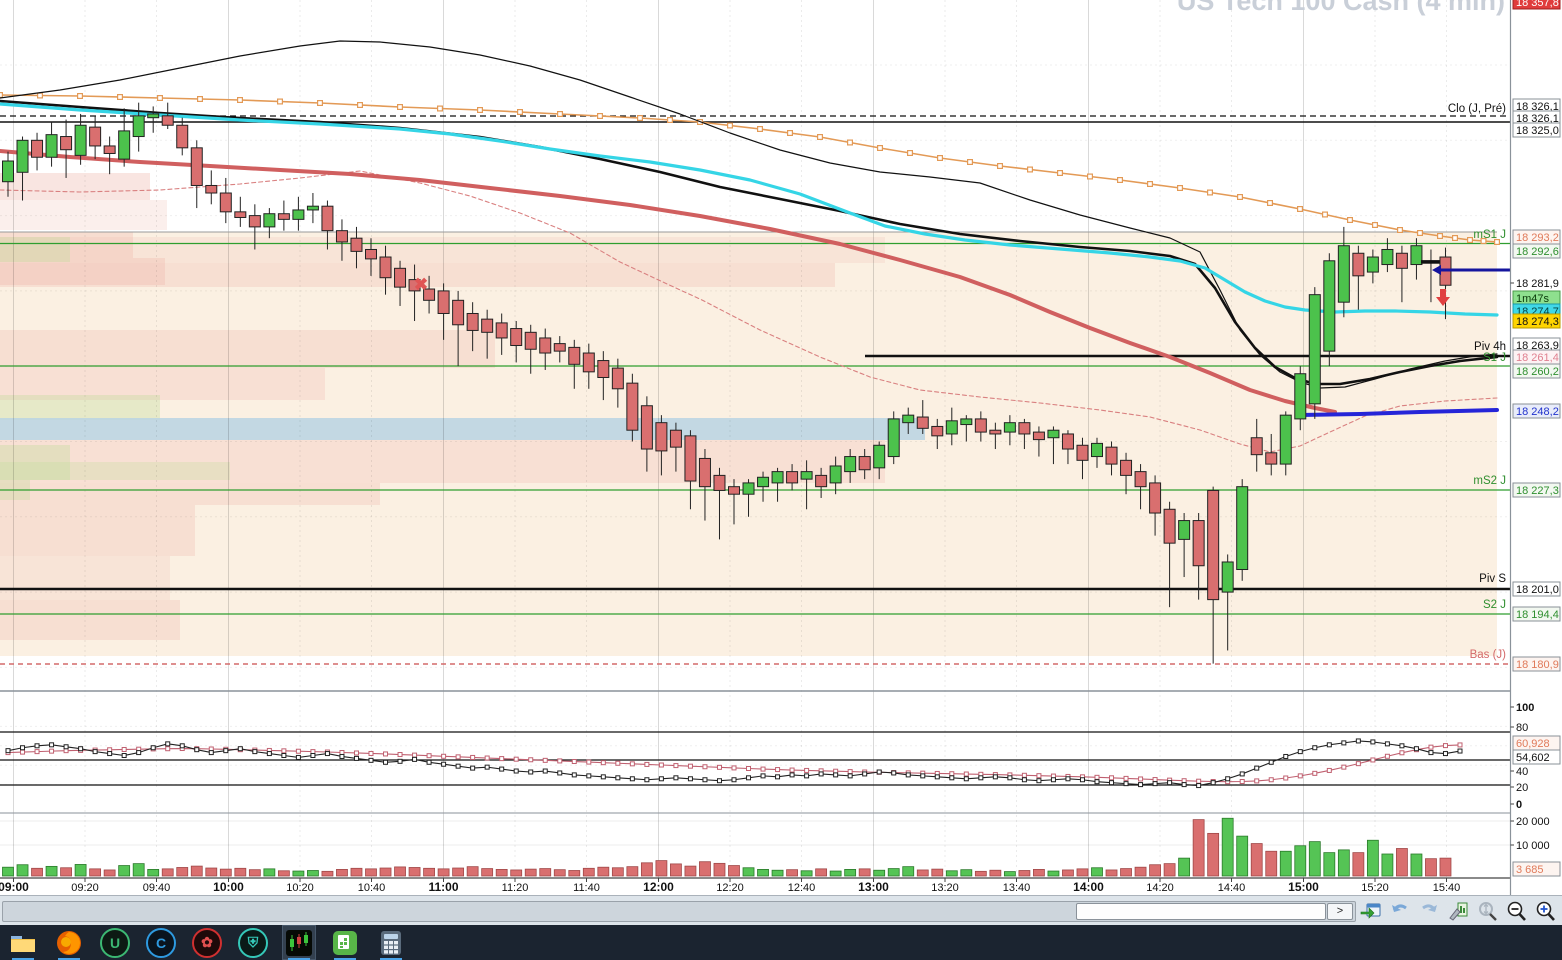  Describe the element at coordinates (781, 942) in the screenshot. I see `windows-taskbar: U C ✿ ⛨ ⌃ 15:48 25/03/2024` at that location.